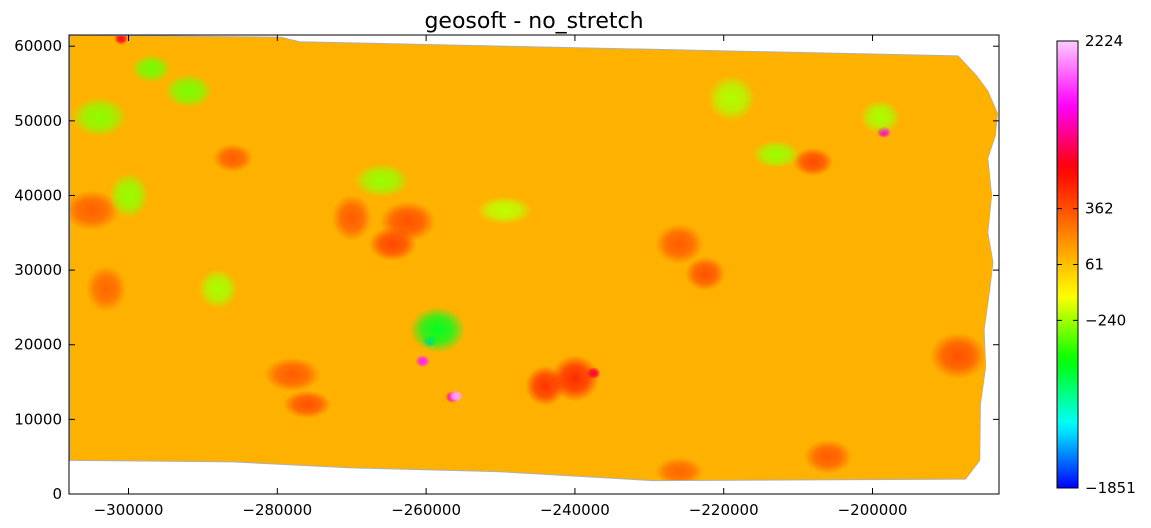  I want to click on x-tick-label: −220000, so click(724, 510).